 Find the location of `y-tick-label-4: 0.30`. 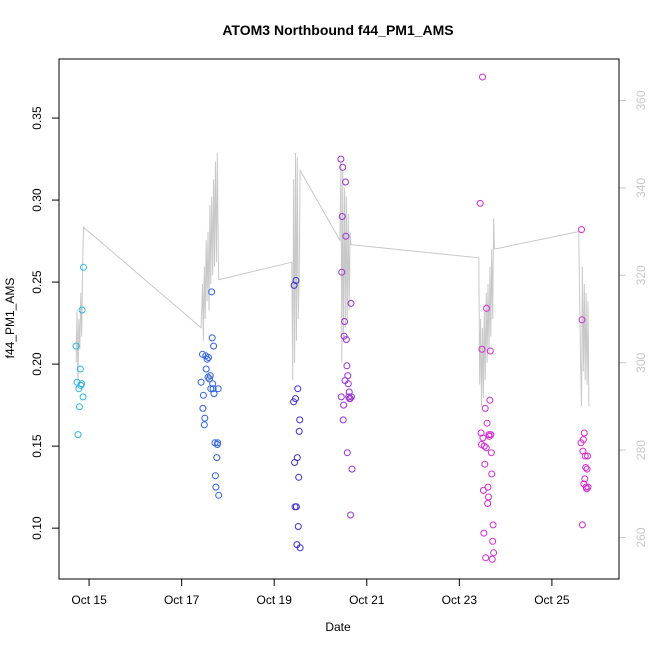

y-tick-label-4: 0.30 is located at coordinates (37, 200).